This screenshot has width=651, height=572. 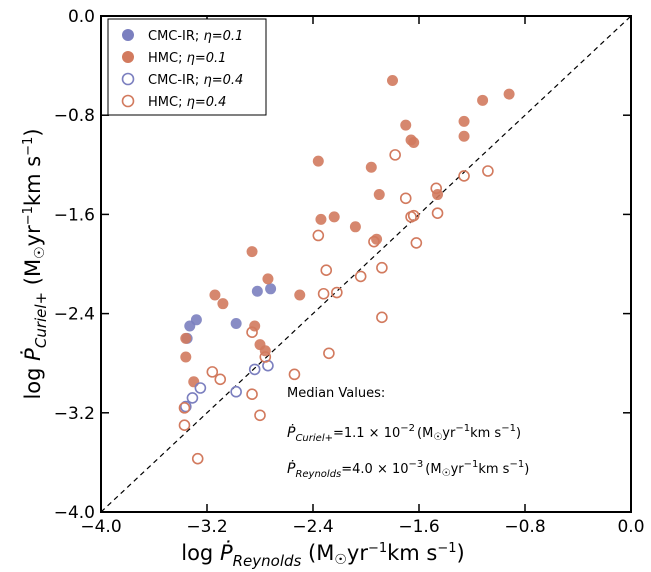 I want to click on y-tick-label: 0.0, so click(x=81, y=17).